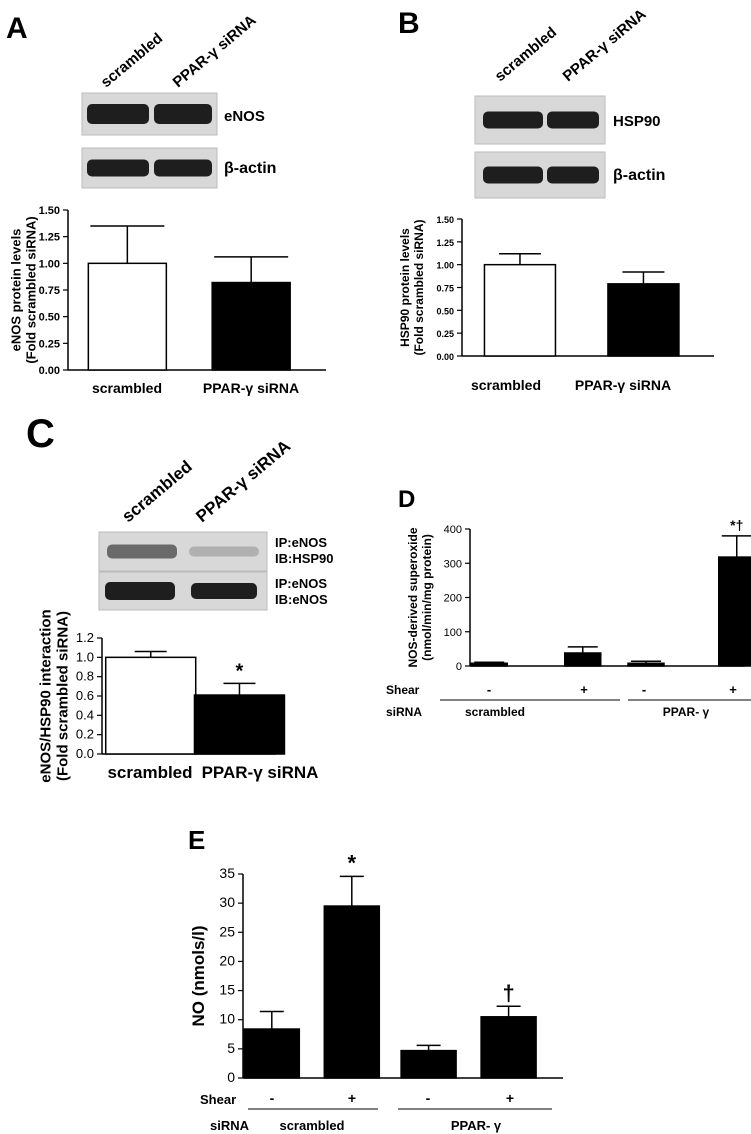  Describe the element at coordinates (495, 712) in the screenshot. I see `panel-d-group-label-1: scrambled` at that location.